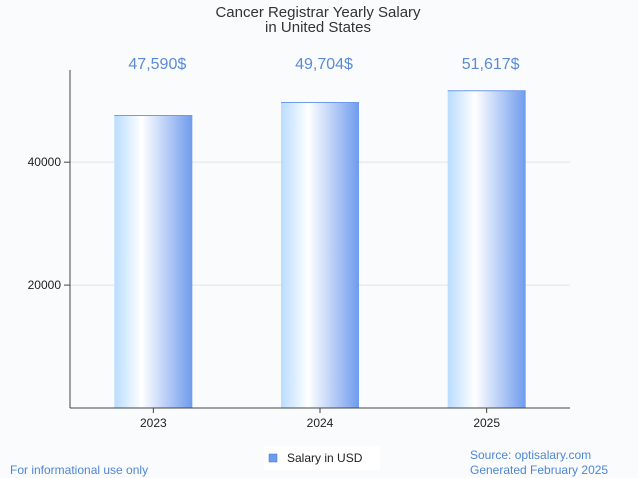 The height and width of the screenshot is (478, 638). I want to click on x-tick-label-2023: 2023, so click(153, 423).